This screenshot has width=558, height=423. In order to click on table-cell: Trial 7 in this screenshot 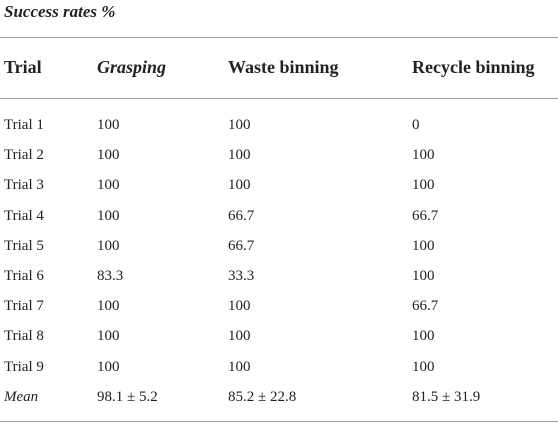, I will do `click(24, 306)`.